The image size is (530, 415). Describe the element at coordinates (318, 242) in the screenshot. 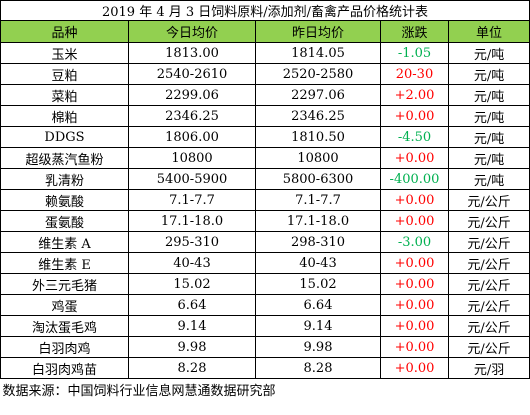

I see `cell: 298-310` at that location.